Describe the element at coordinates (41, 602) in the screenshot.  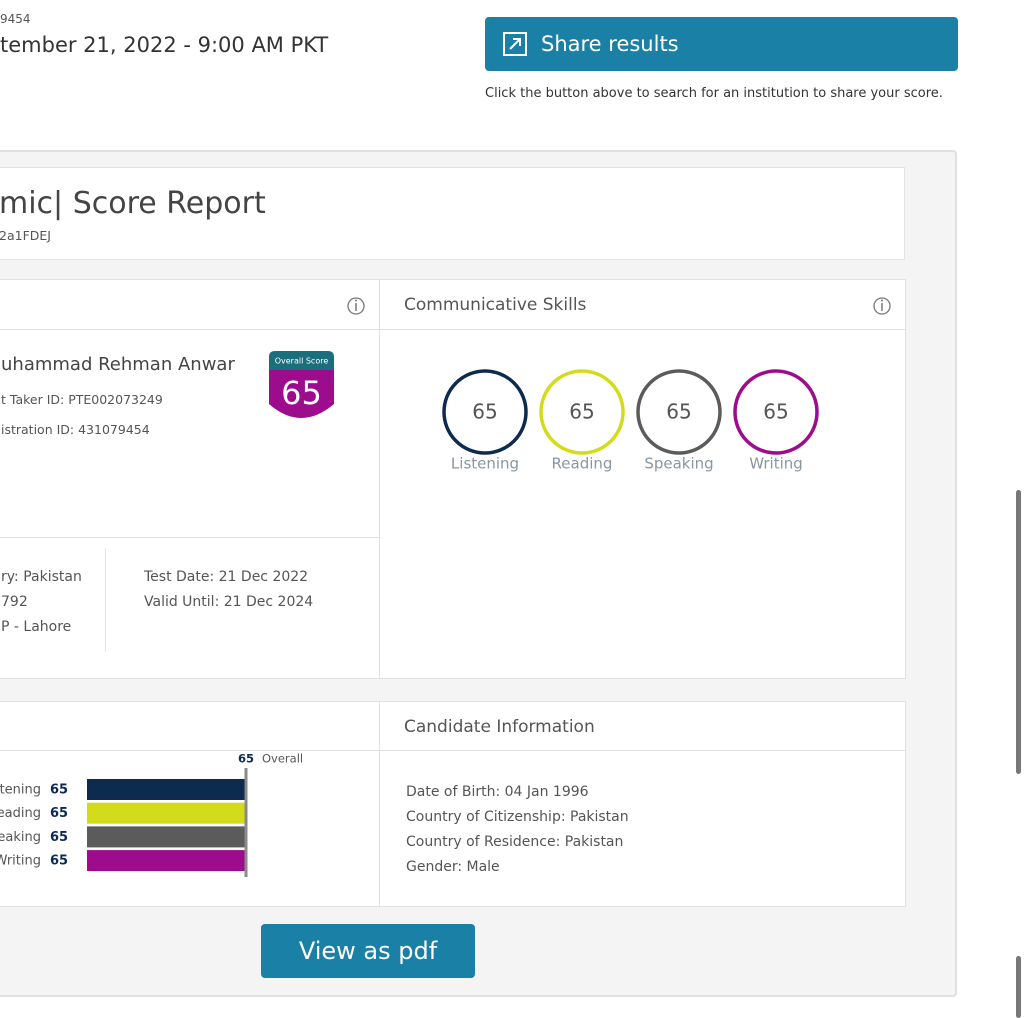
I see `details-left: ry: Pakistan 792 P - Lahore` at that location.